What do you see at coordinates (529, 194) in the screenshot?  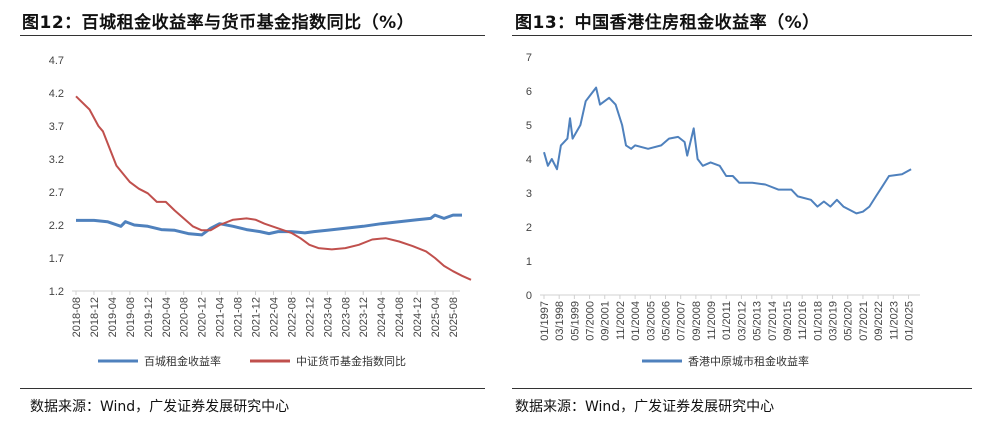 I see `y-tick-label: 3` at bounding box center [529, 194].